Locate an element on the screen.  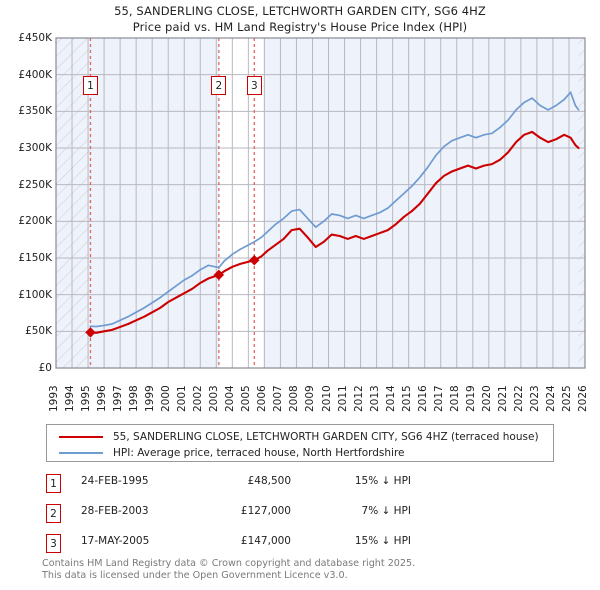
event-marker-badge: 2 is located at coordinates (219, 85).